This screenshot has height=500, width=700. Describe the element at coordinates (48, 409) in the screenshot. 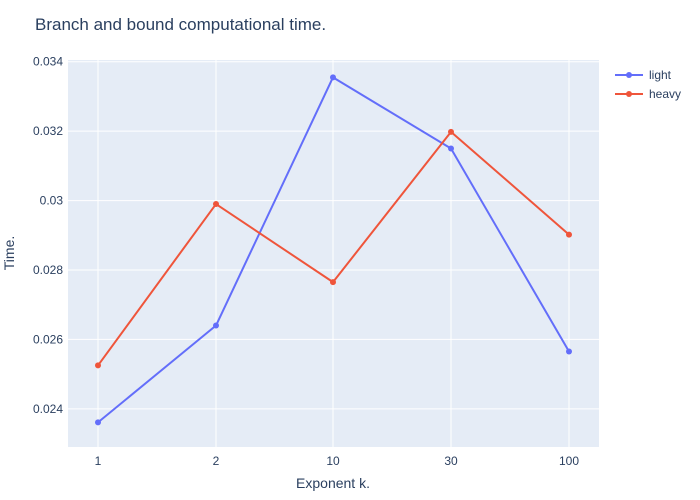

I see `y-tick-label: 0.024` at that location.